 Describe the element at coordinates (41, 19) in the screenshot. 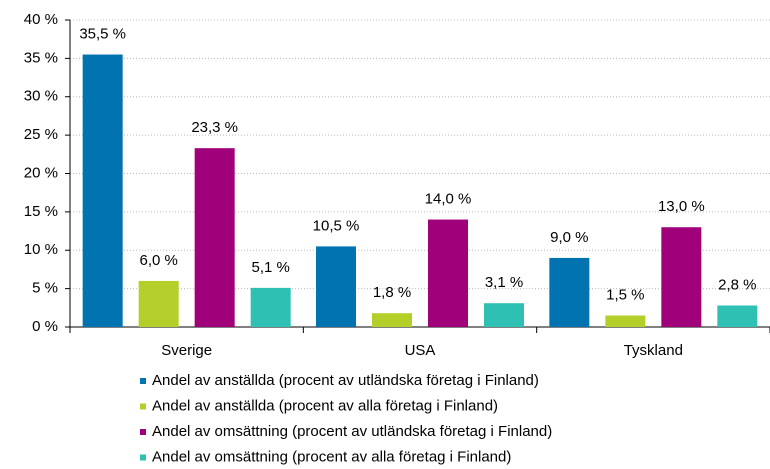

I see `y-tick-label: 40 %` at that location.